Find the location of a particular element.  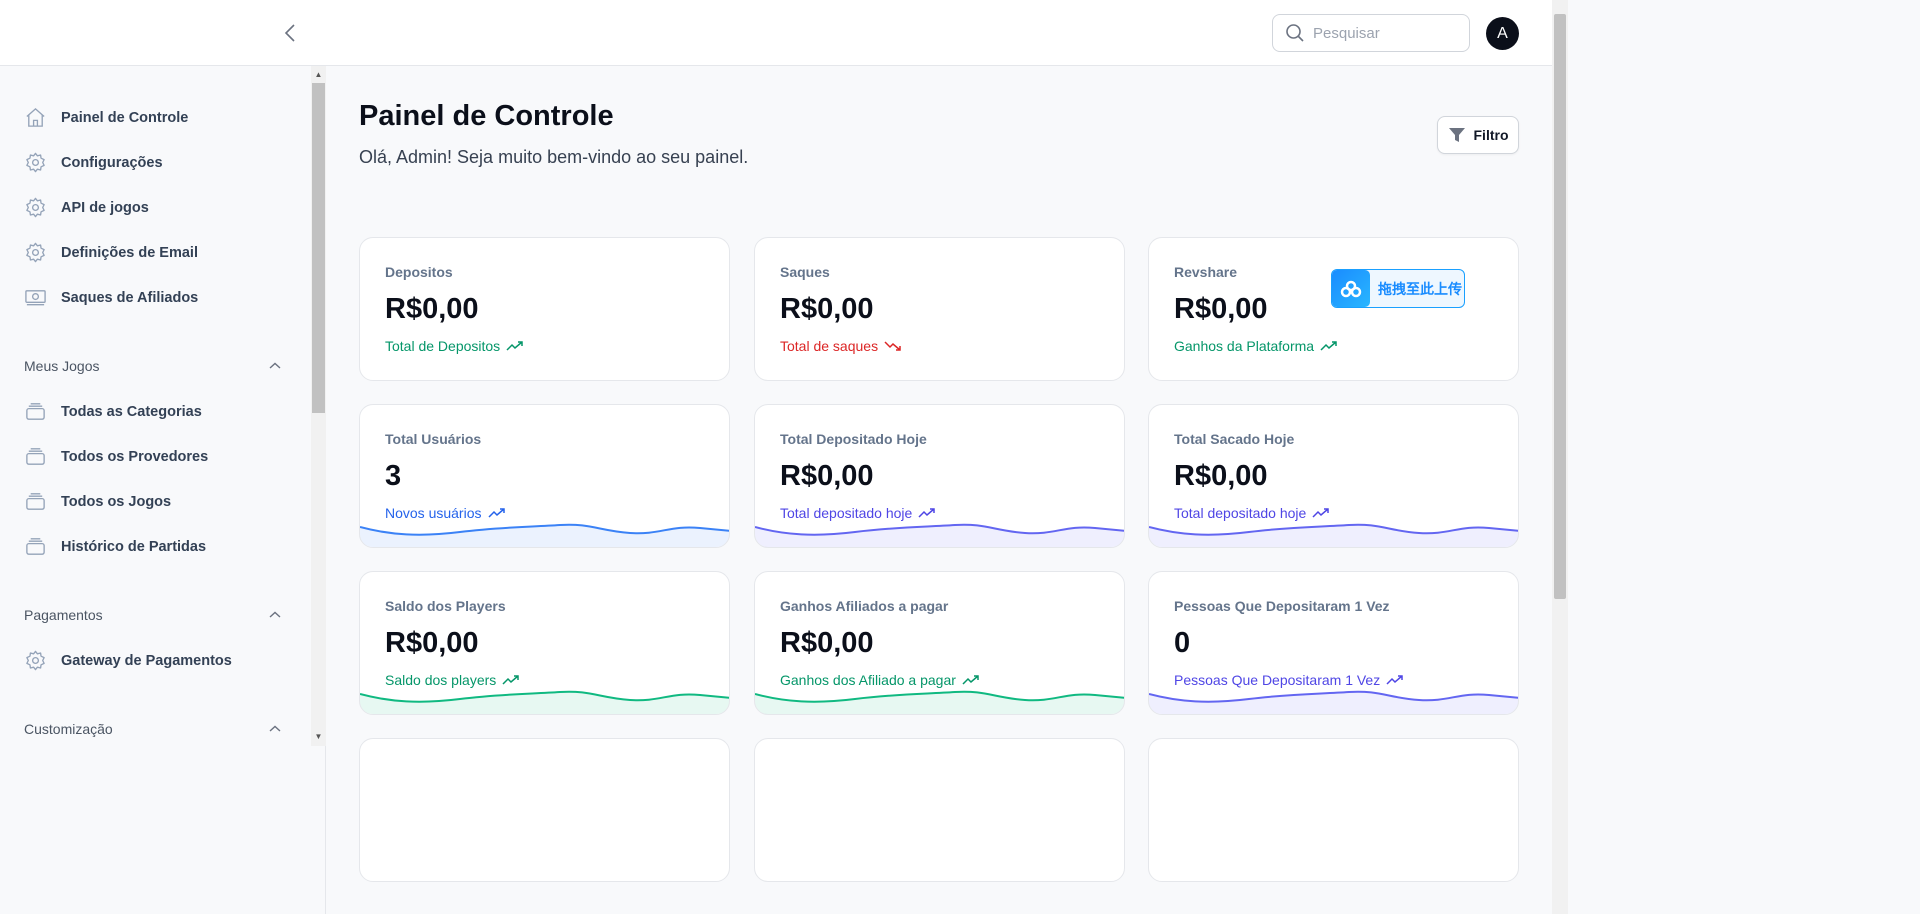

stat-description: Saldo dos players is located at coordinates (452, 680).